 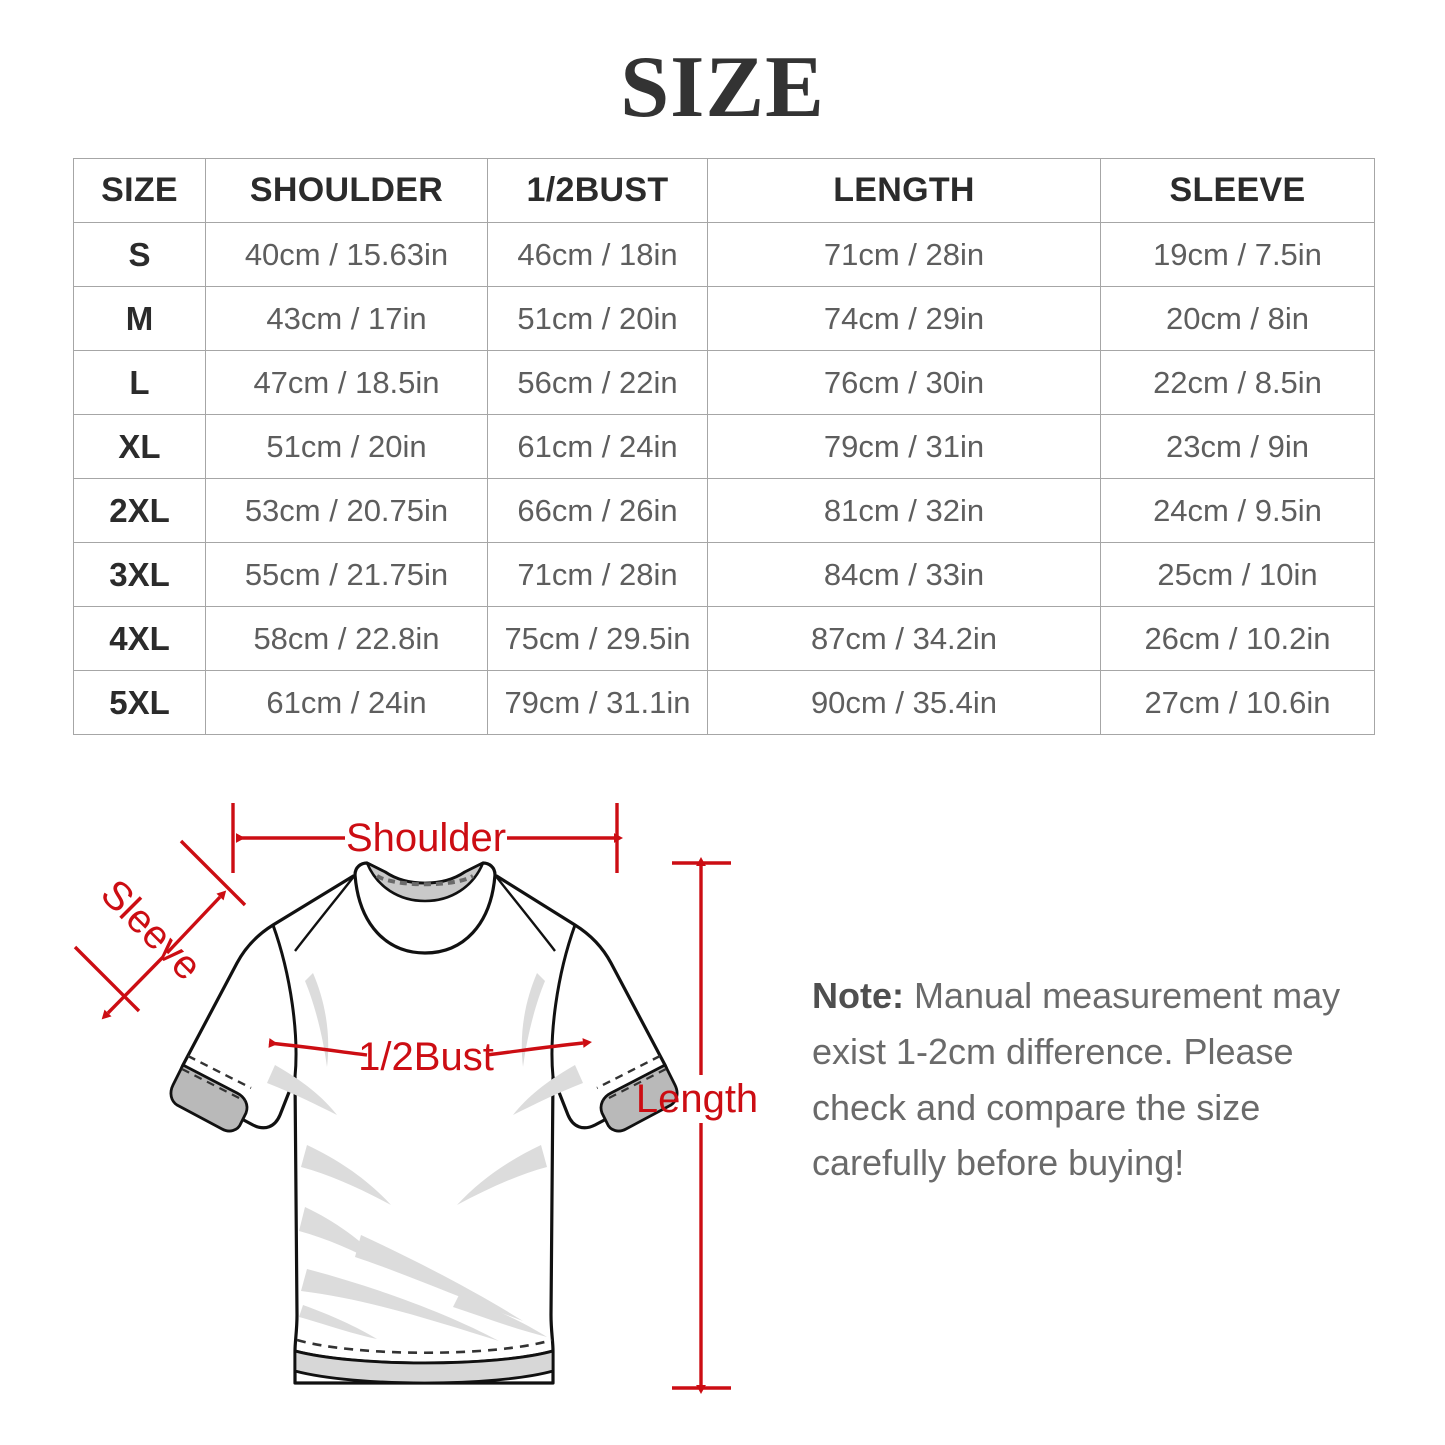 I want to click on column-header-sleeve: SLEEVE, so click(x=1237, y=190).